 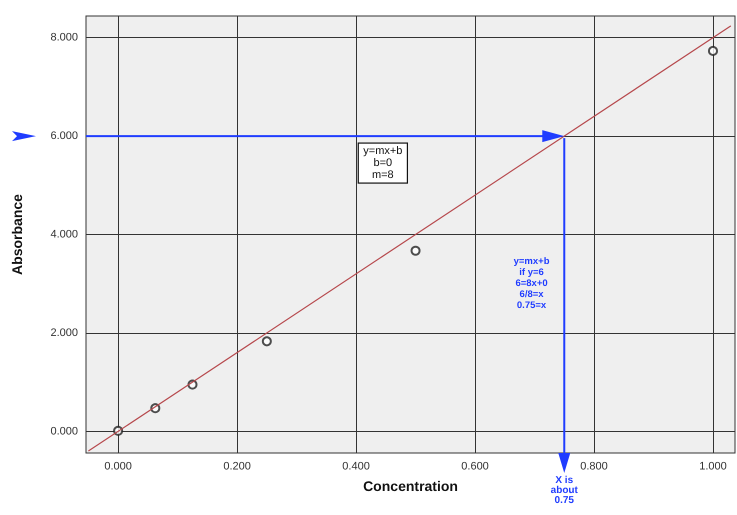 I want to click on y-tick-label: 4.000, so click(x=64, y=234).